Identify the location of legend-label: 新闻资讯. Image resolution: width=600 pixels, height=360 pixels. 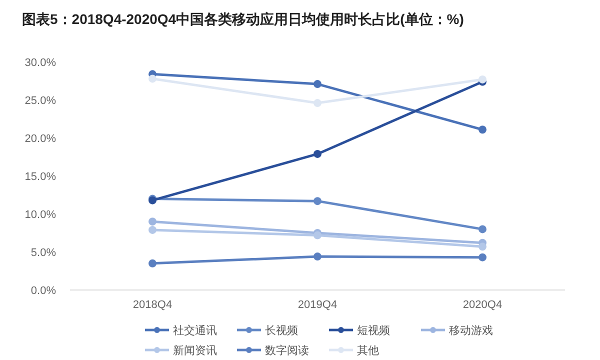
(195, 350).